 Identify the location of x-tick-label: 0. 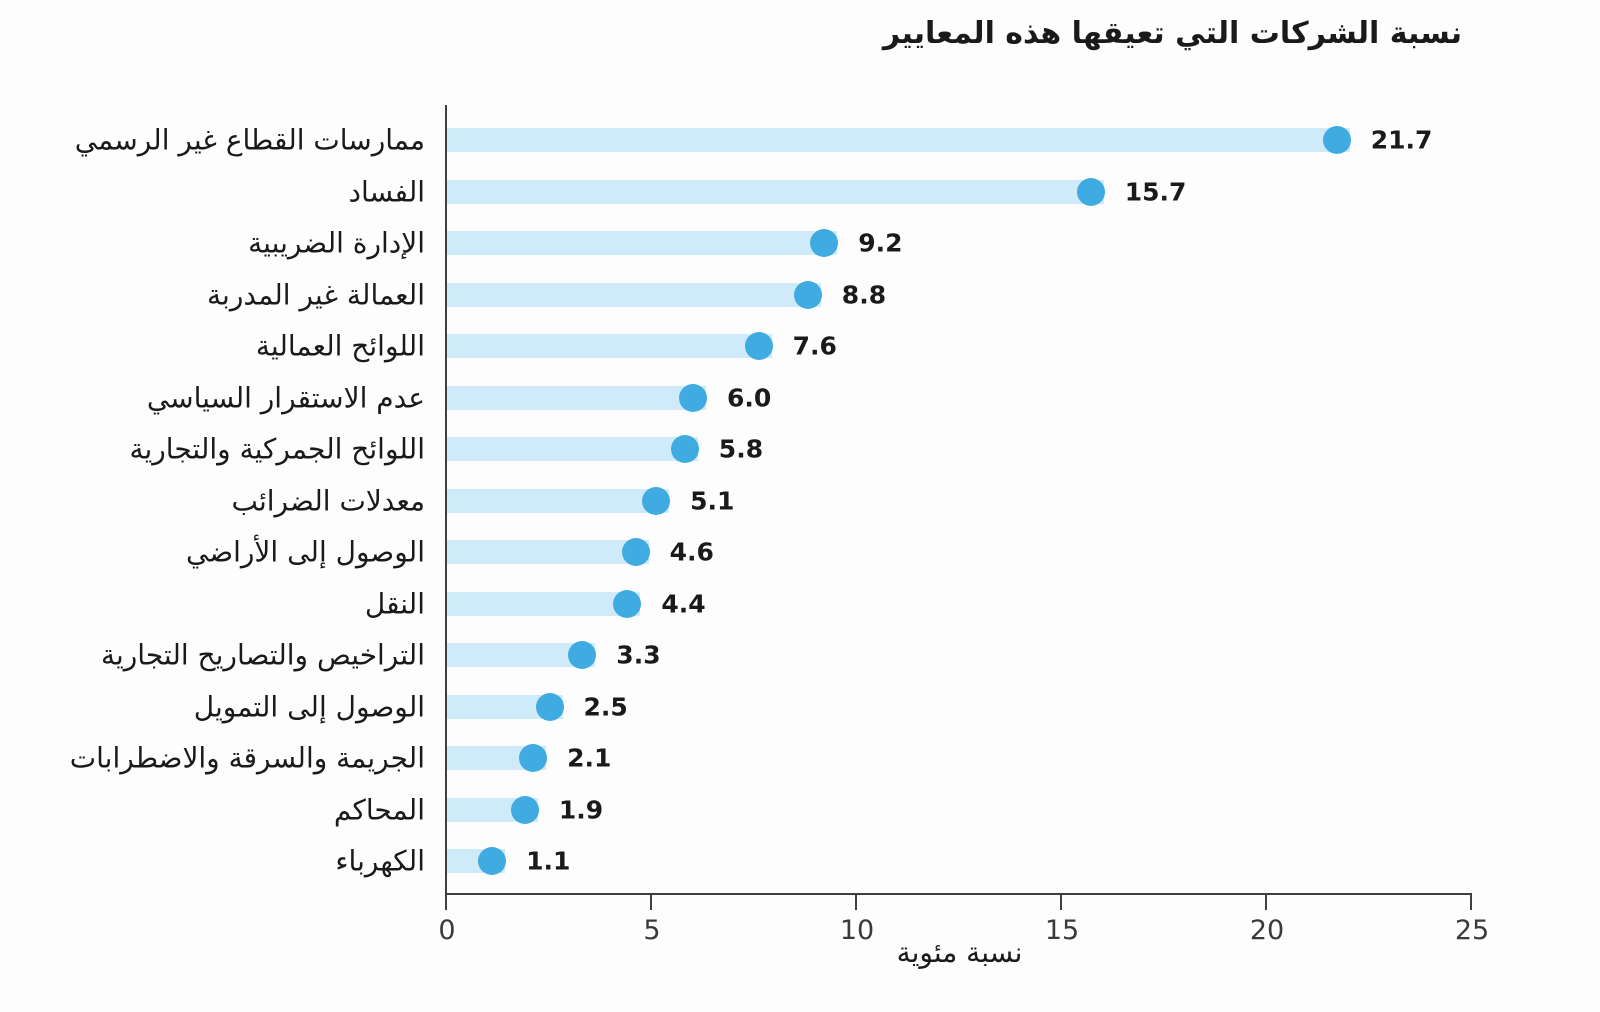
(447, 930).